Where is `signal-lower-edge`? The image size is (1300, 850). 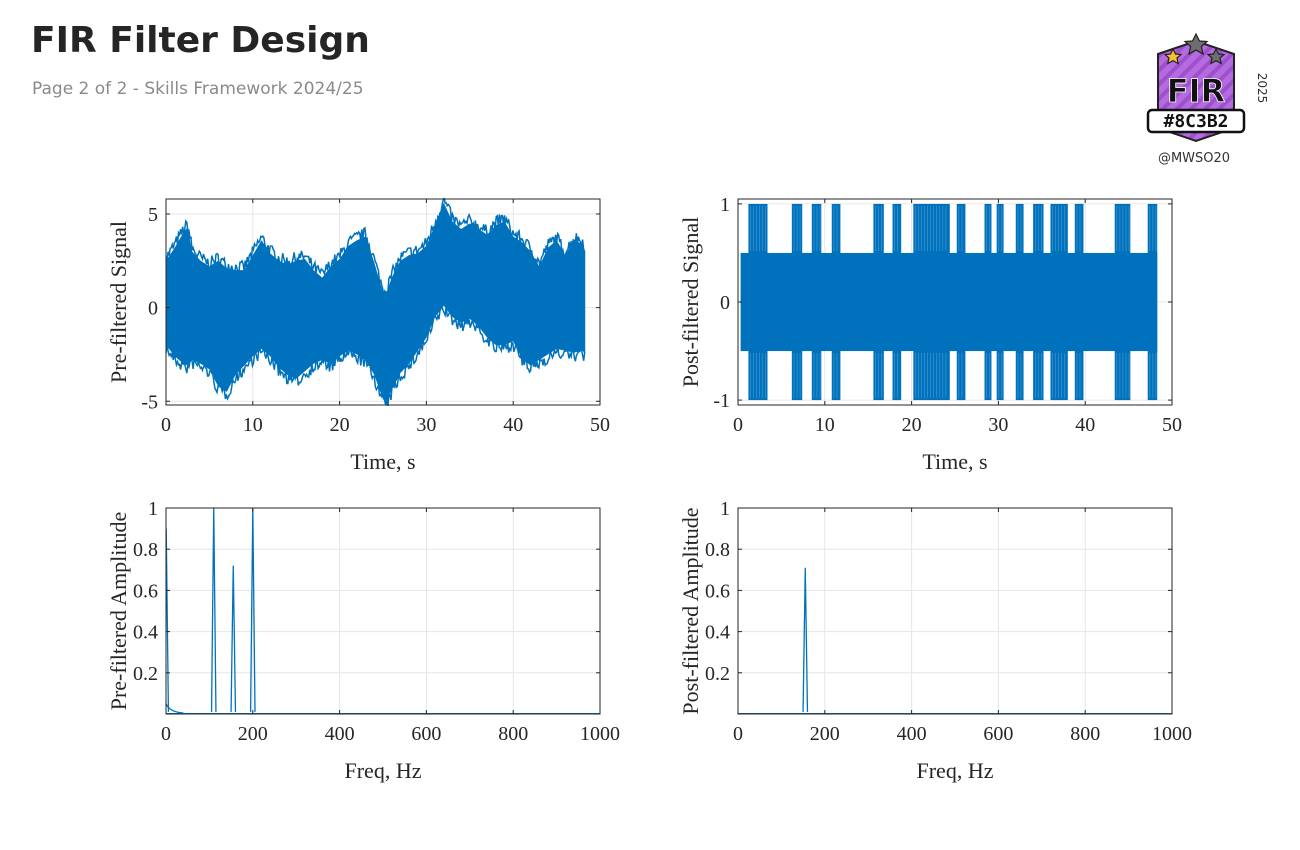
signal-lower-edge is located at coordinates (376, 355).